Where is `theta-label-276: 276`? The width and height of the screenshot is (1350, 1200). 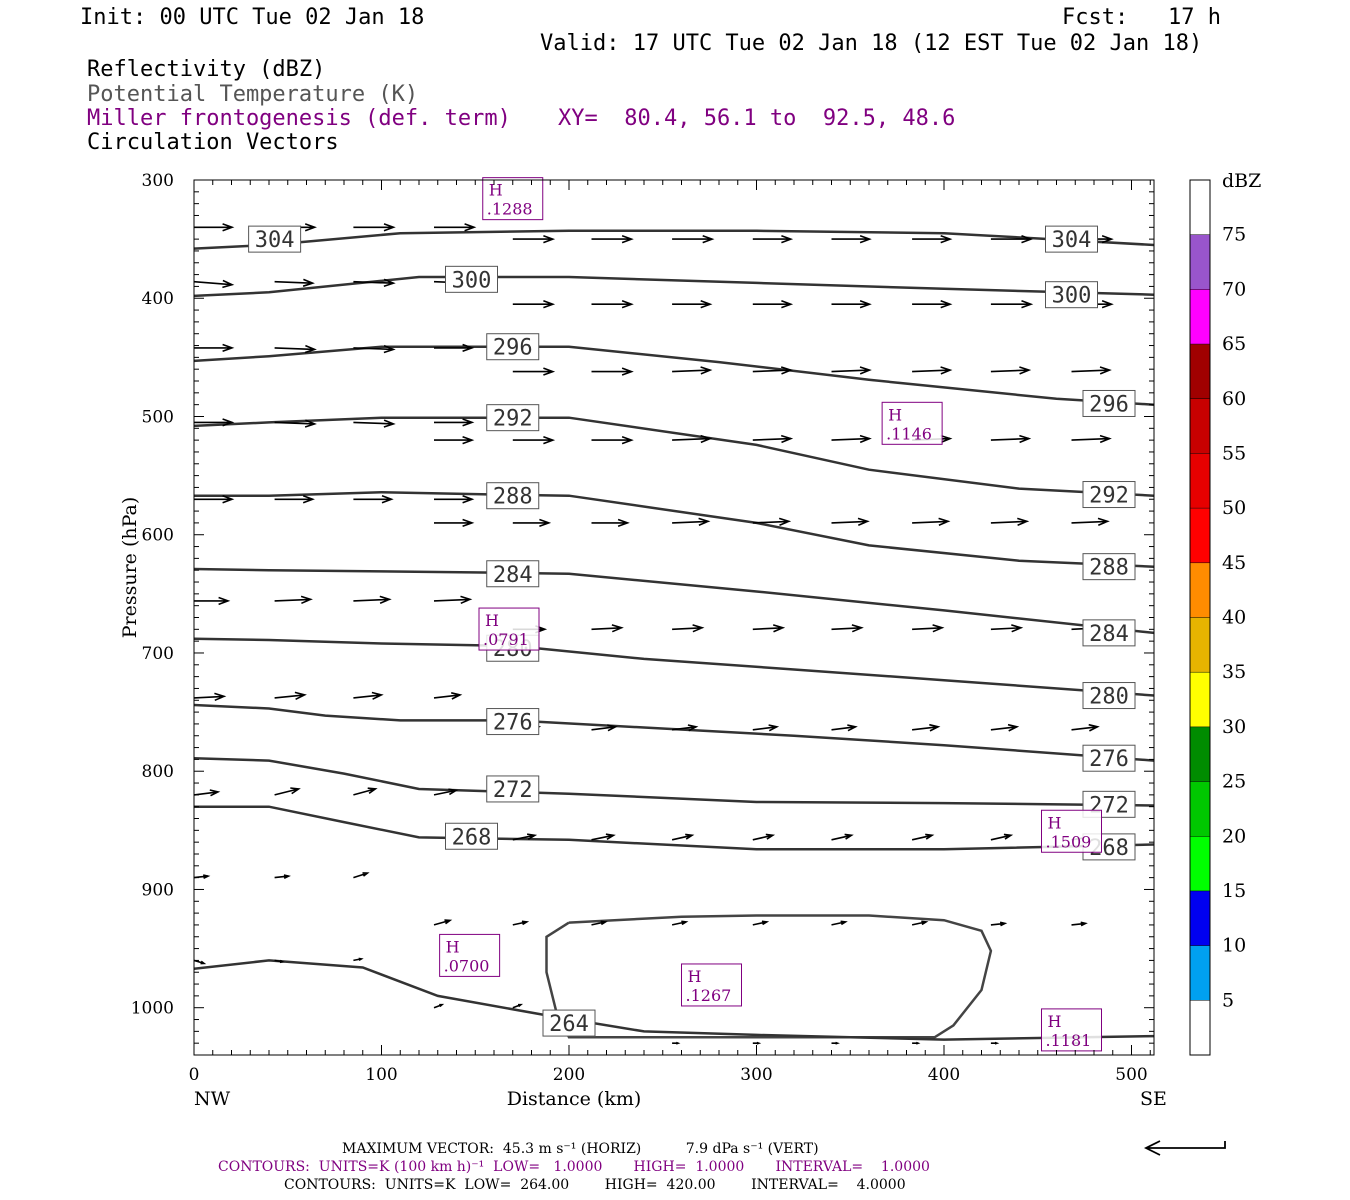 theta-label-276: 276 is located at coordinates (513, 723).